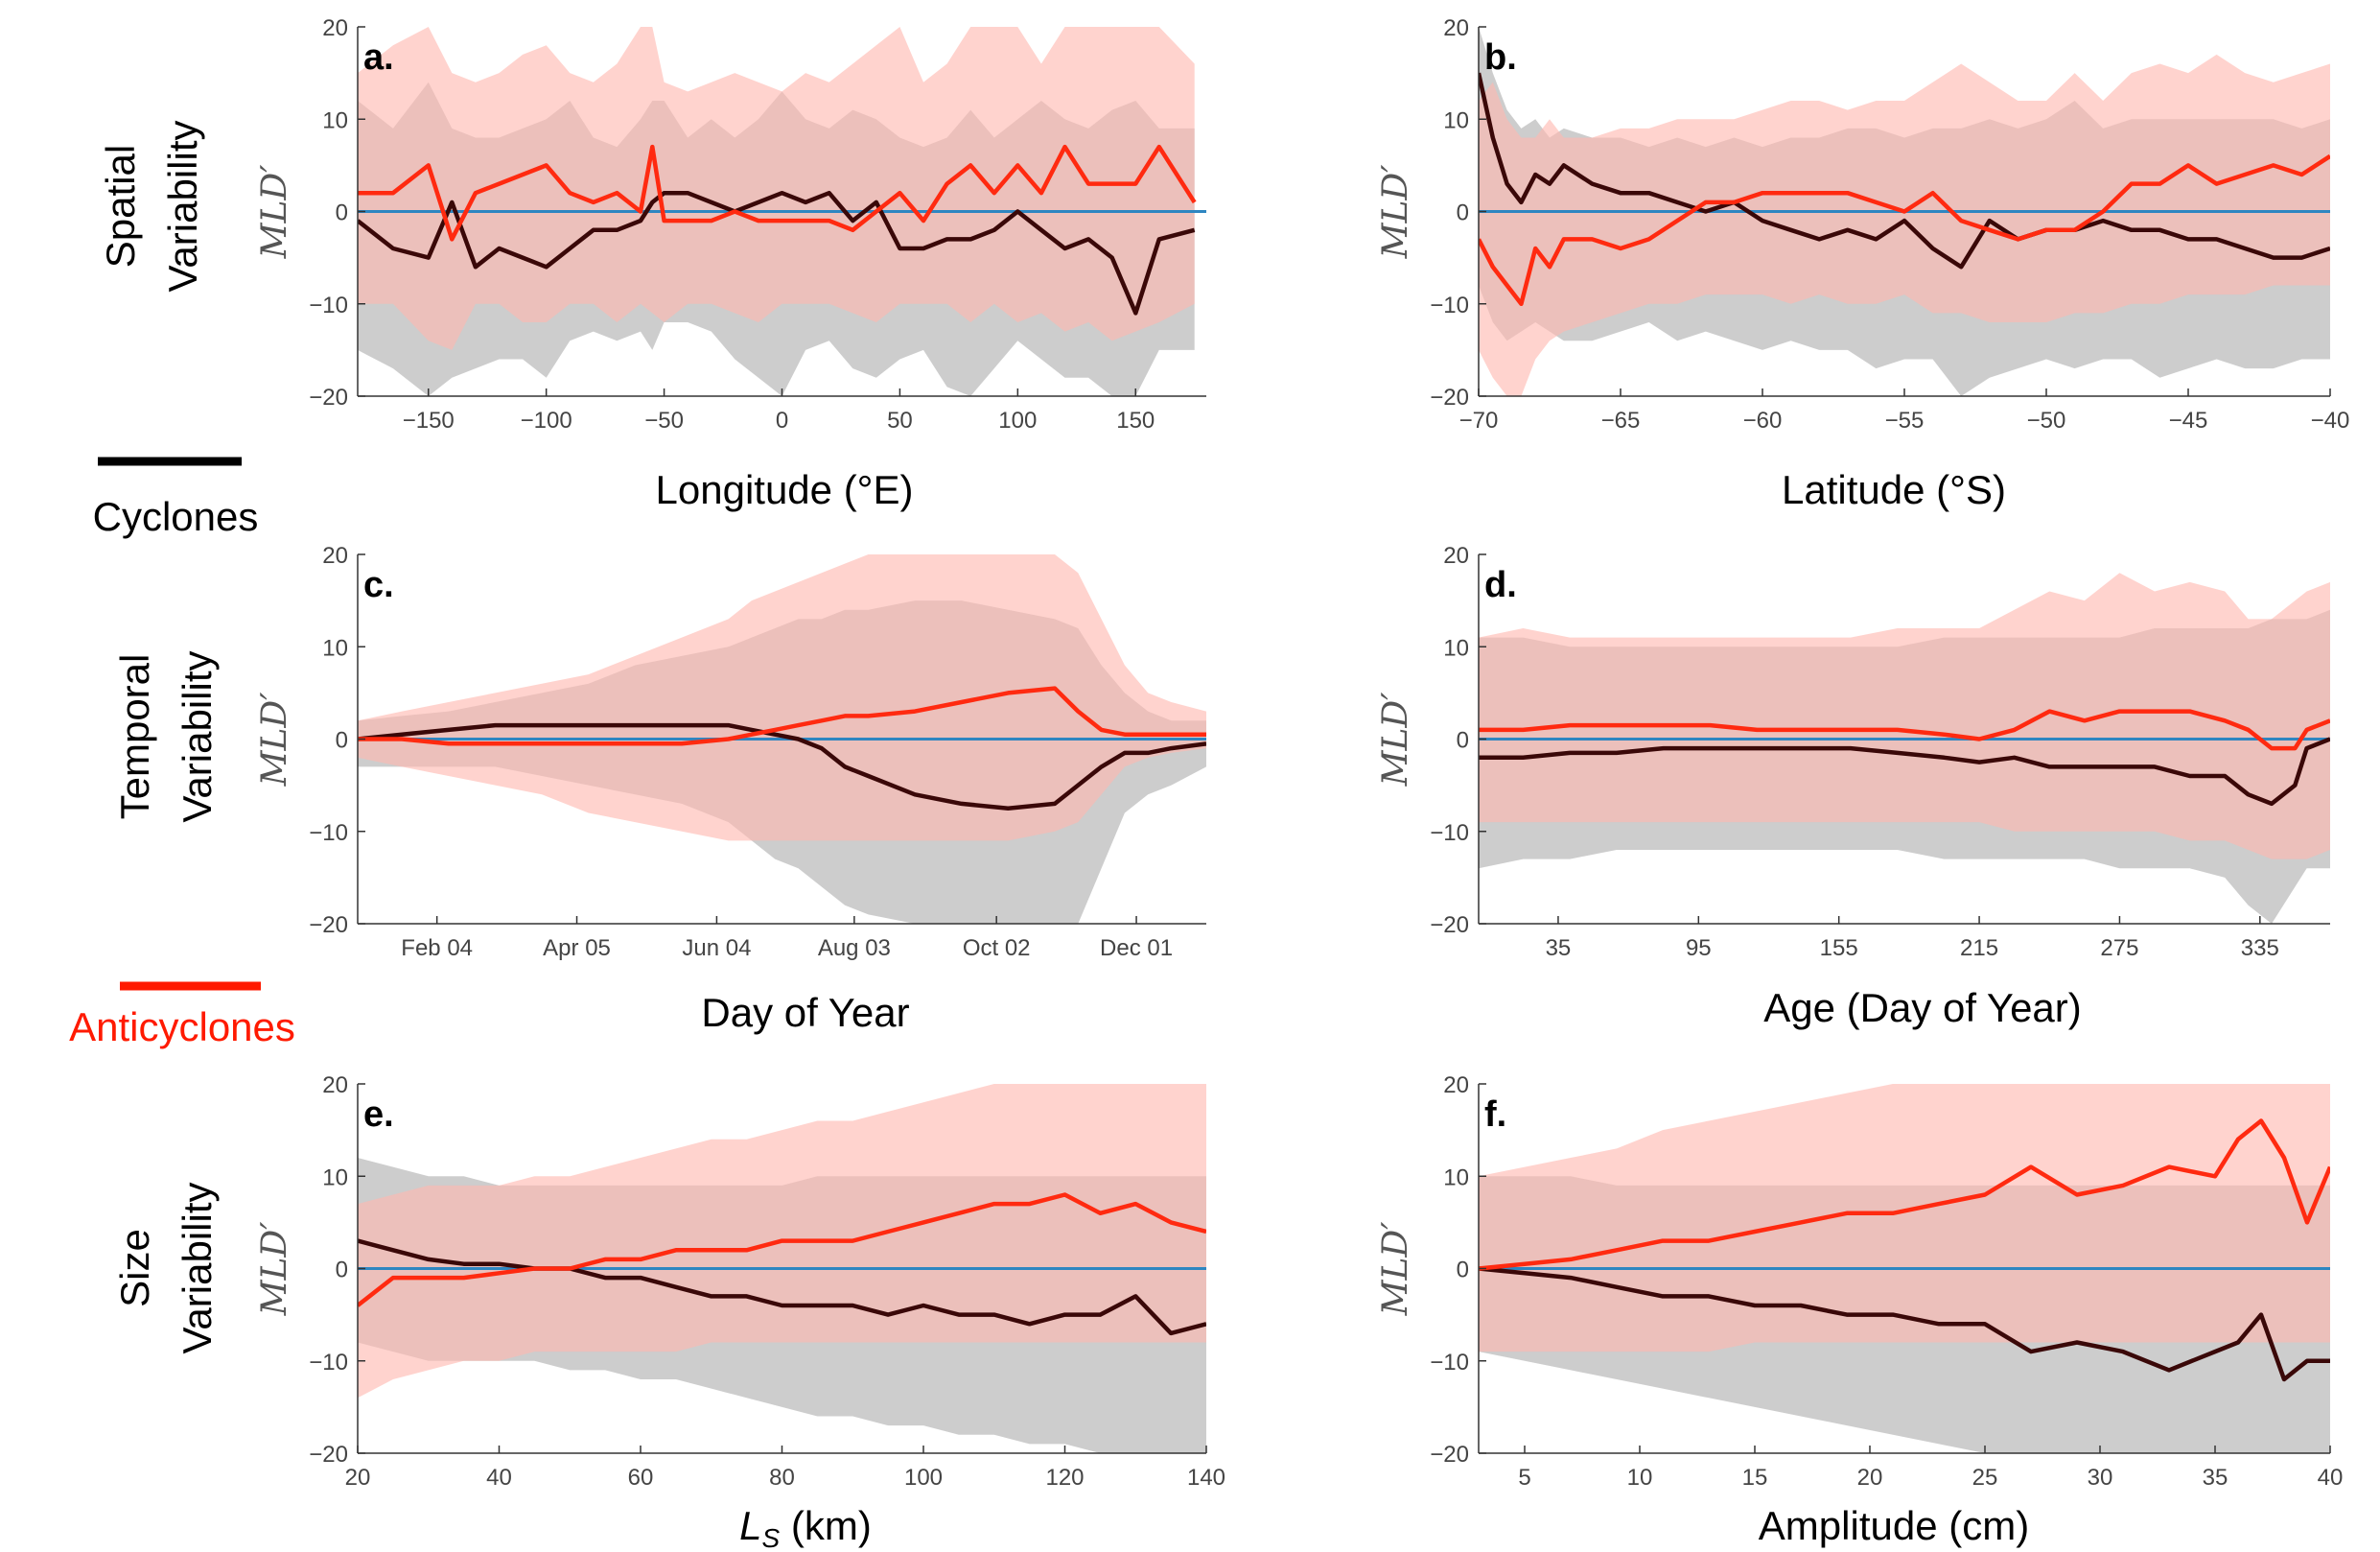 This screenshot has height=1552, width=2380. Describe the element at coordinates (577, 948) in the screenshot. I see `x-tick-label: Apr 05` at that location.